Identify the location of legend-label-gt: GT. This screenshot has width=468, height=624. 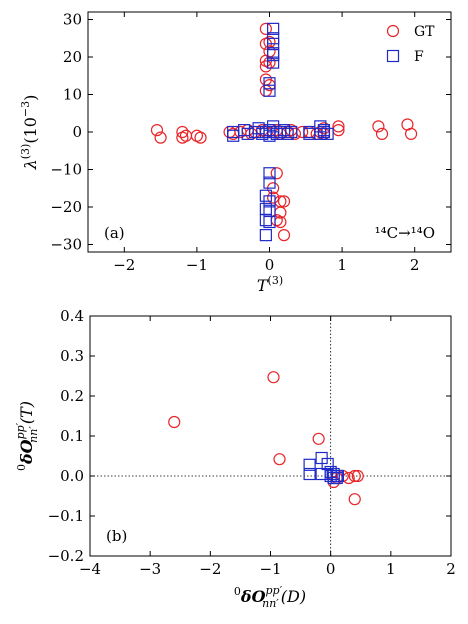
(424, 32).